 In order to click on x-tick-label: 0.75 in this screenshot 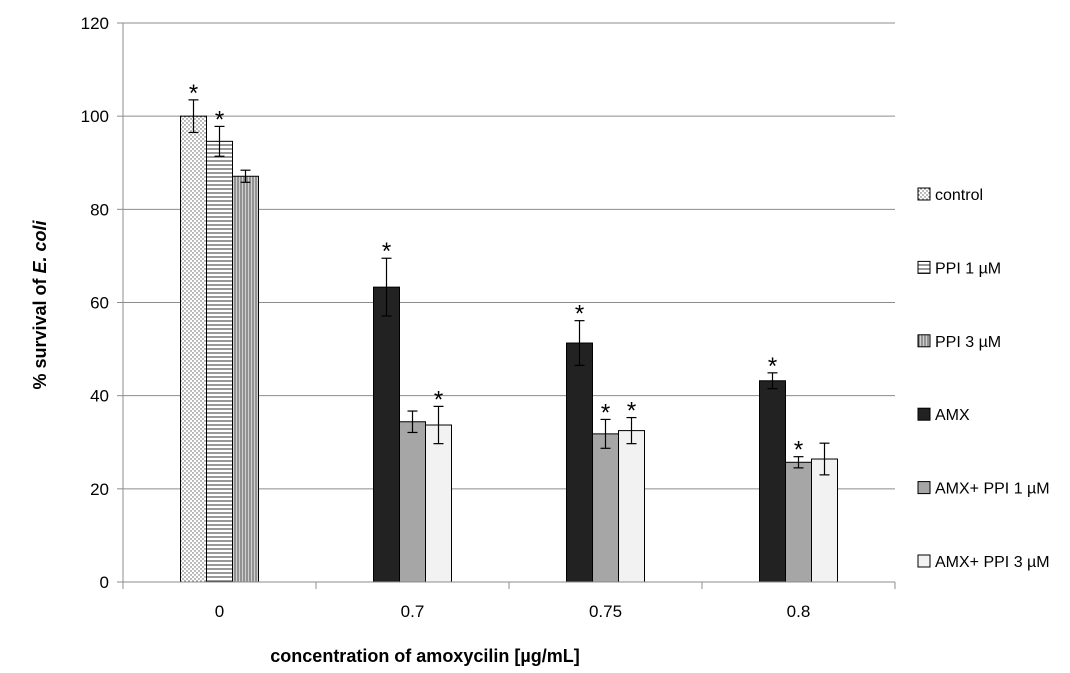, I will do `click(605, 611)`.